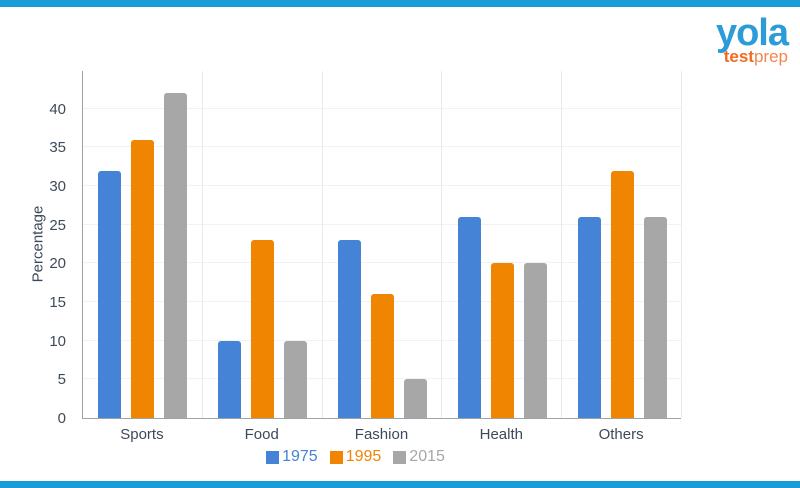 Image resolution: width=800 pixels, height=488 pixels. Describe the element at coordinates (296, 379) in the screenshot. I see `bar-food-2015` at that location.